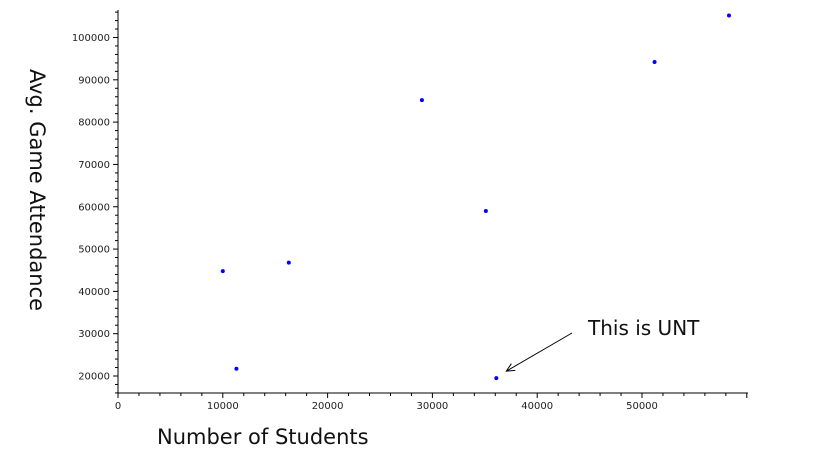 The image size is (826, 453). Describe the element at coordinates (91, 38) in the screenshot. I see `y-tick-label: 100000` at that location.